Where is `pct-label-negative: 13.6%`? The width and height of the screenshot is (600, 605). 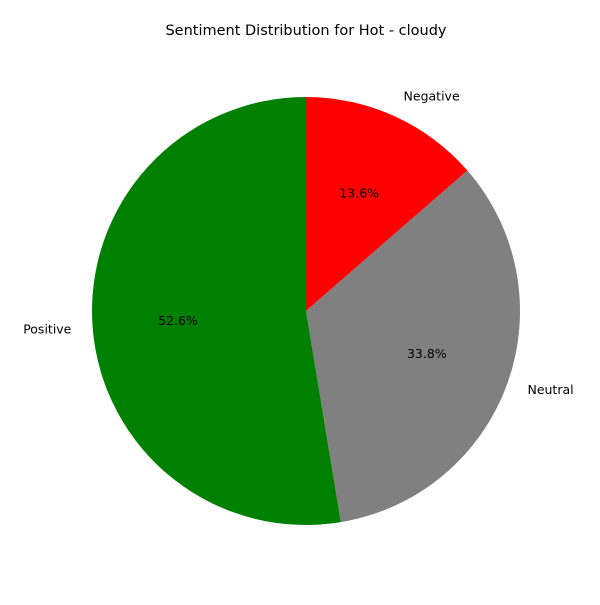 pct-label-negative: 13.6% is located at coordinates (359, 193).